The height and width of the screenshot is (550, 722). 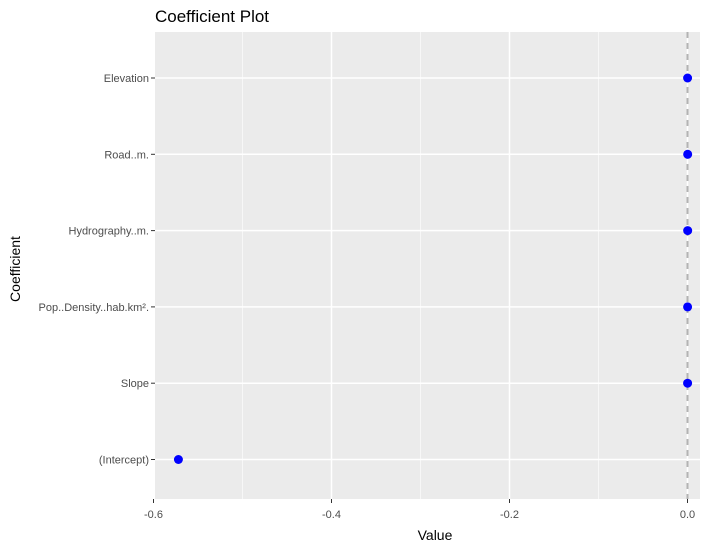 What do you see at coordinates (435, 535) in the screenshot?
I see `x-axis-title: Value` at bounding box center [435, 535].